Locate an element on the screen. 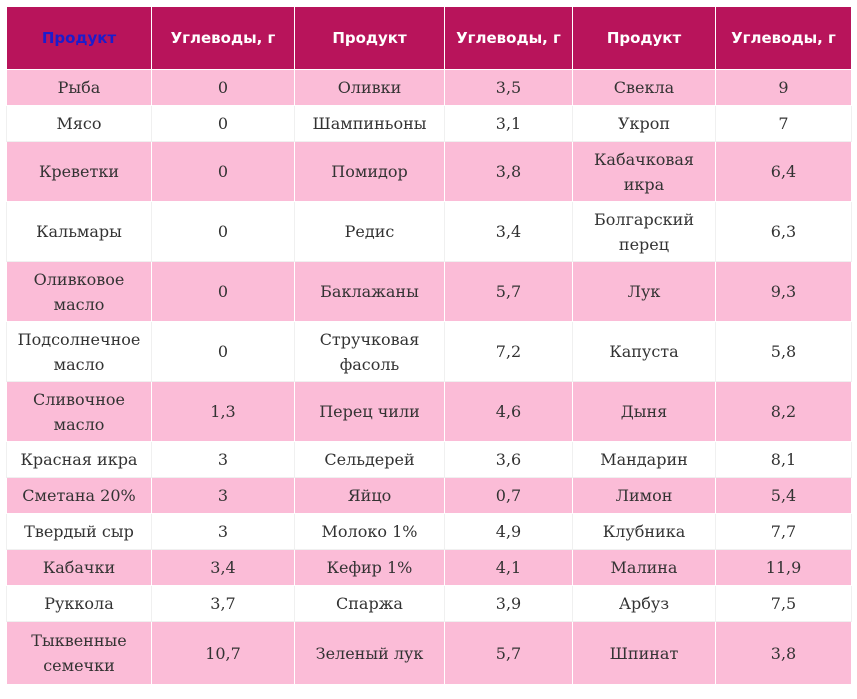 The width and height of the screenshot is (857, 699). table-row: Сливочное масло 1,3 Перец чили 4,6 Дыня 8,2 is located at coordinates (429, 411).